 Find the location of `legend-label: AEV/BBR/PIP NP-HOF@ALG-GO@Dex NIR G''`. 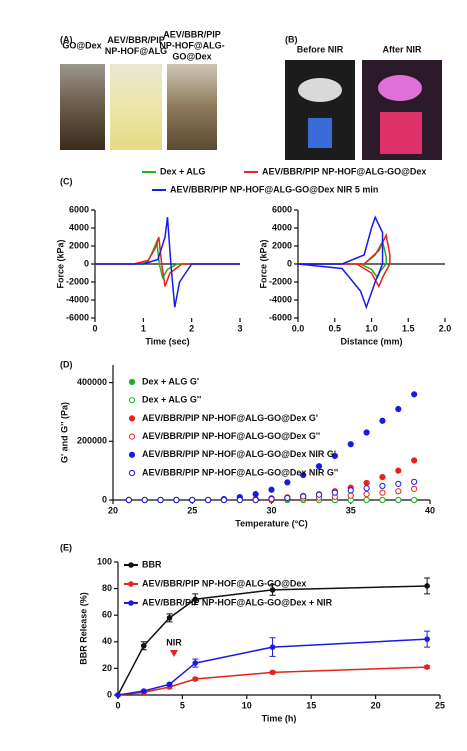

legend-label: AEV/BBR/PIP NP-HOF@ALG-GO@Dex NIR G'' is located at coordinates (240, 472).